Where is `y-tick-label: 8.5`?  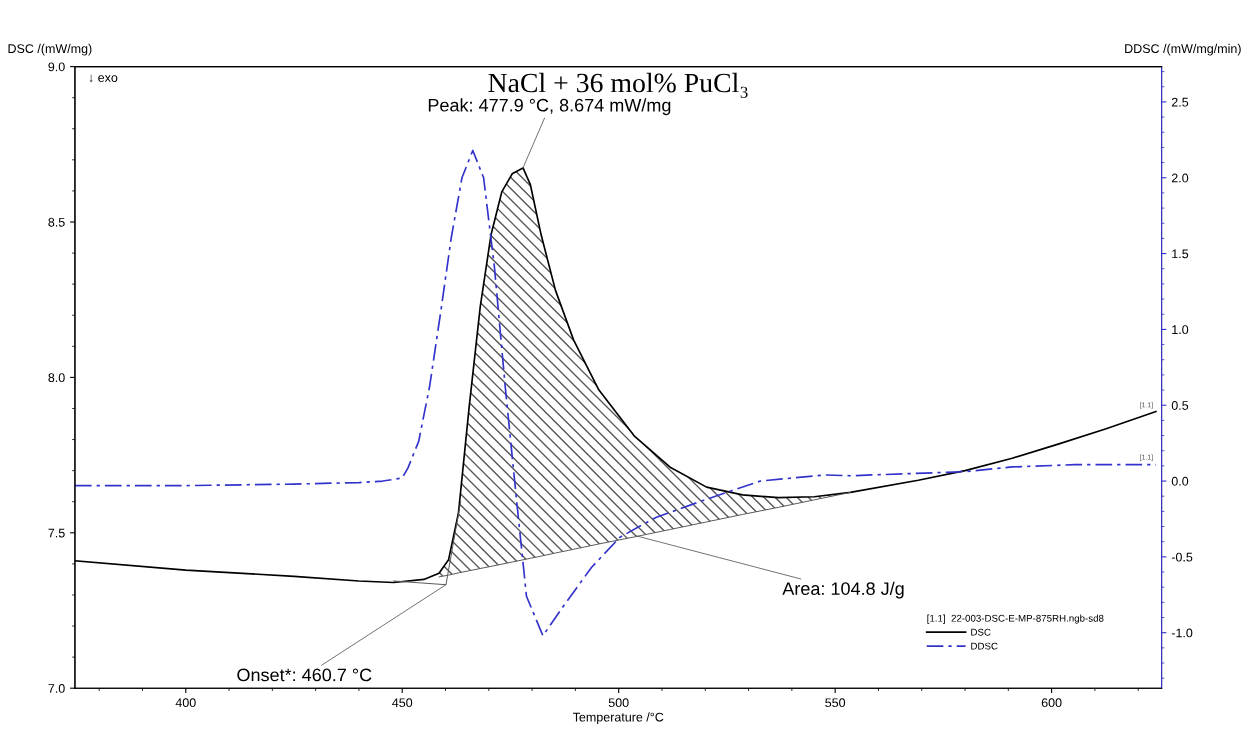 y-tick-label: 8.5 is located at coordinates (56, 222).